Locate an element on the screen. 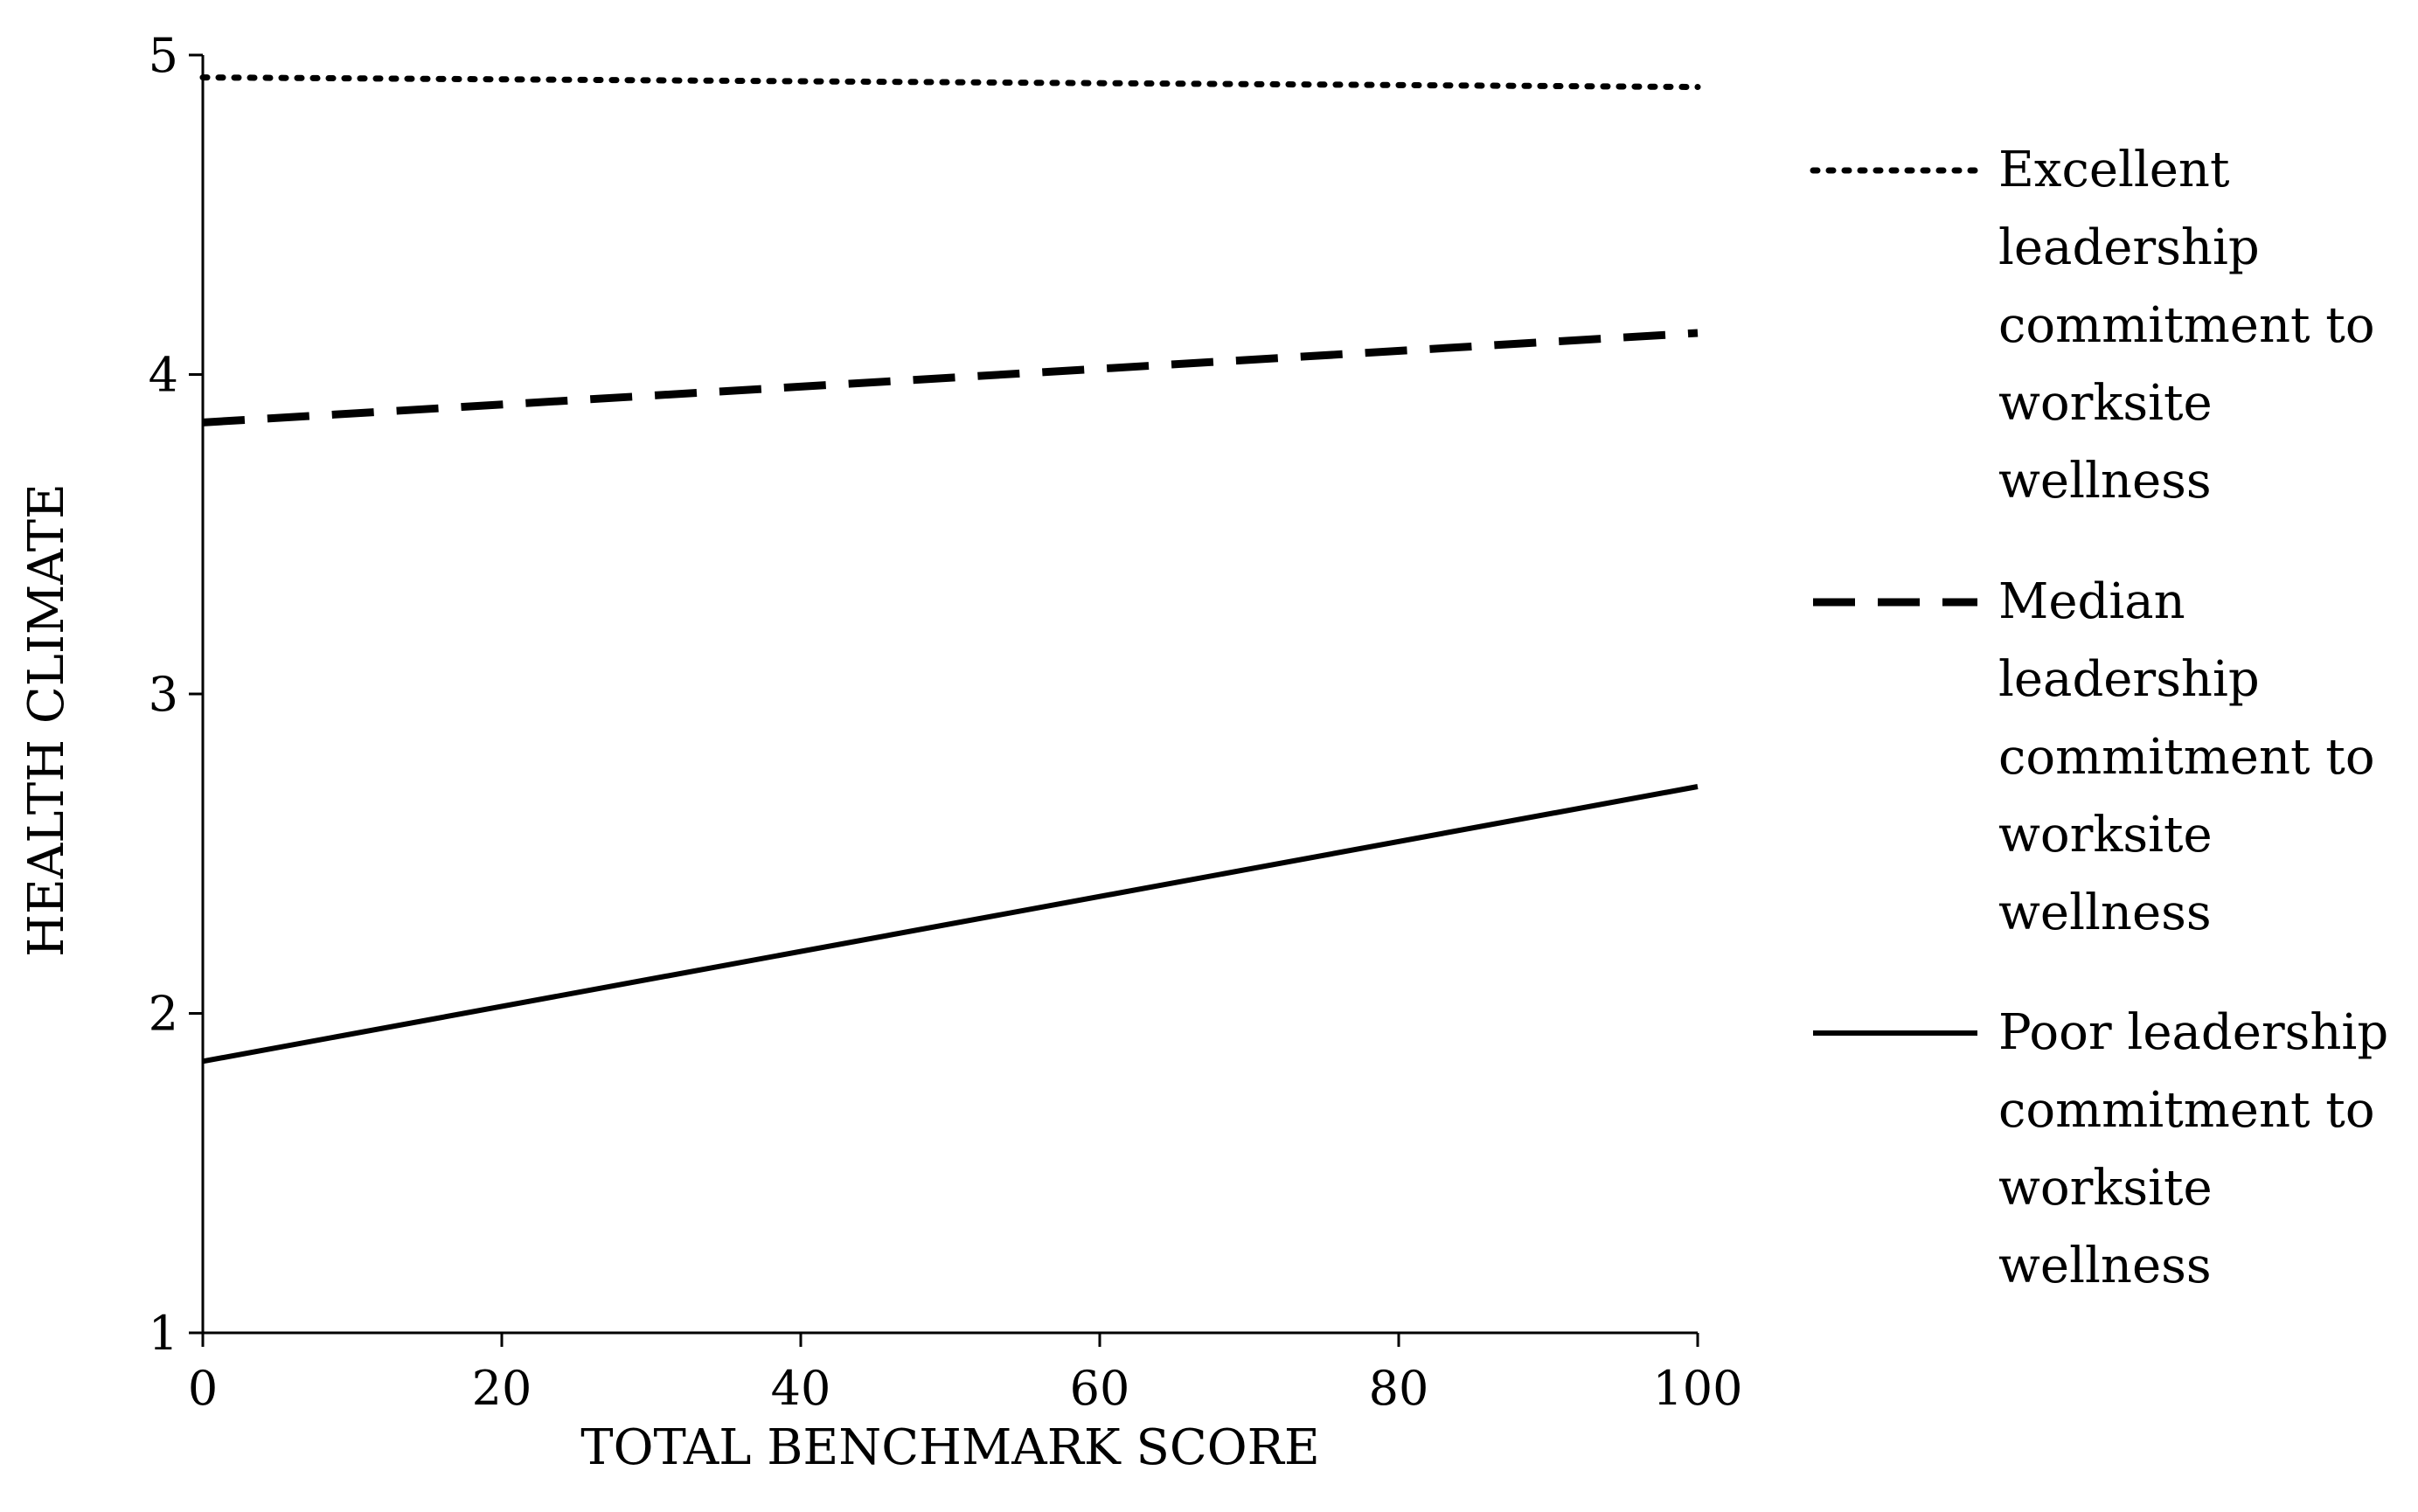 This screenshot has height=1512, width=2418. legend-label-line: Median is located at coordinates (2091, 601).